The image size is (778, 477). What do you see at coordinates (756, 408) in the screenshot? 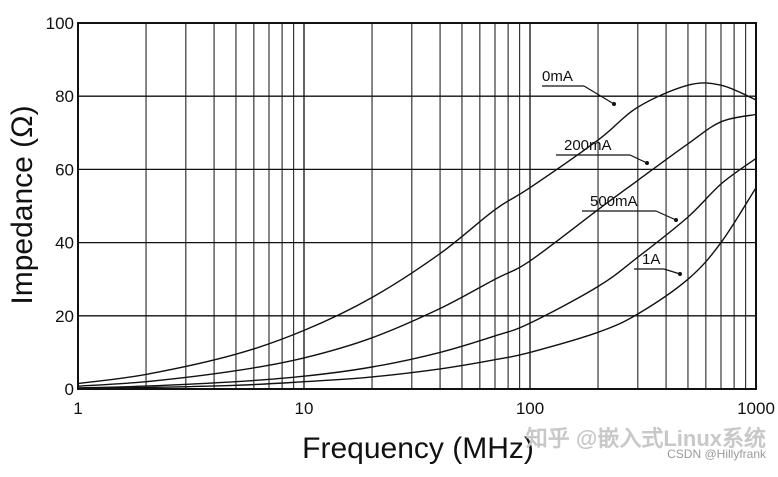
I see `x-tick-label: 1000` at bounding box center [756, 408].